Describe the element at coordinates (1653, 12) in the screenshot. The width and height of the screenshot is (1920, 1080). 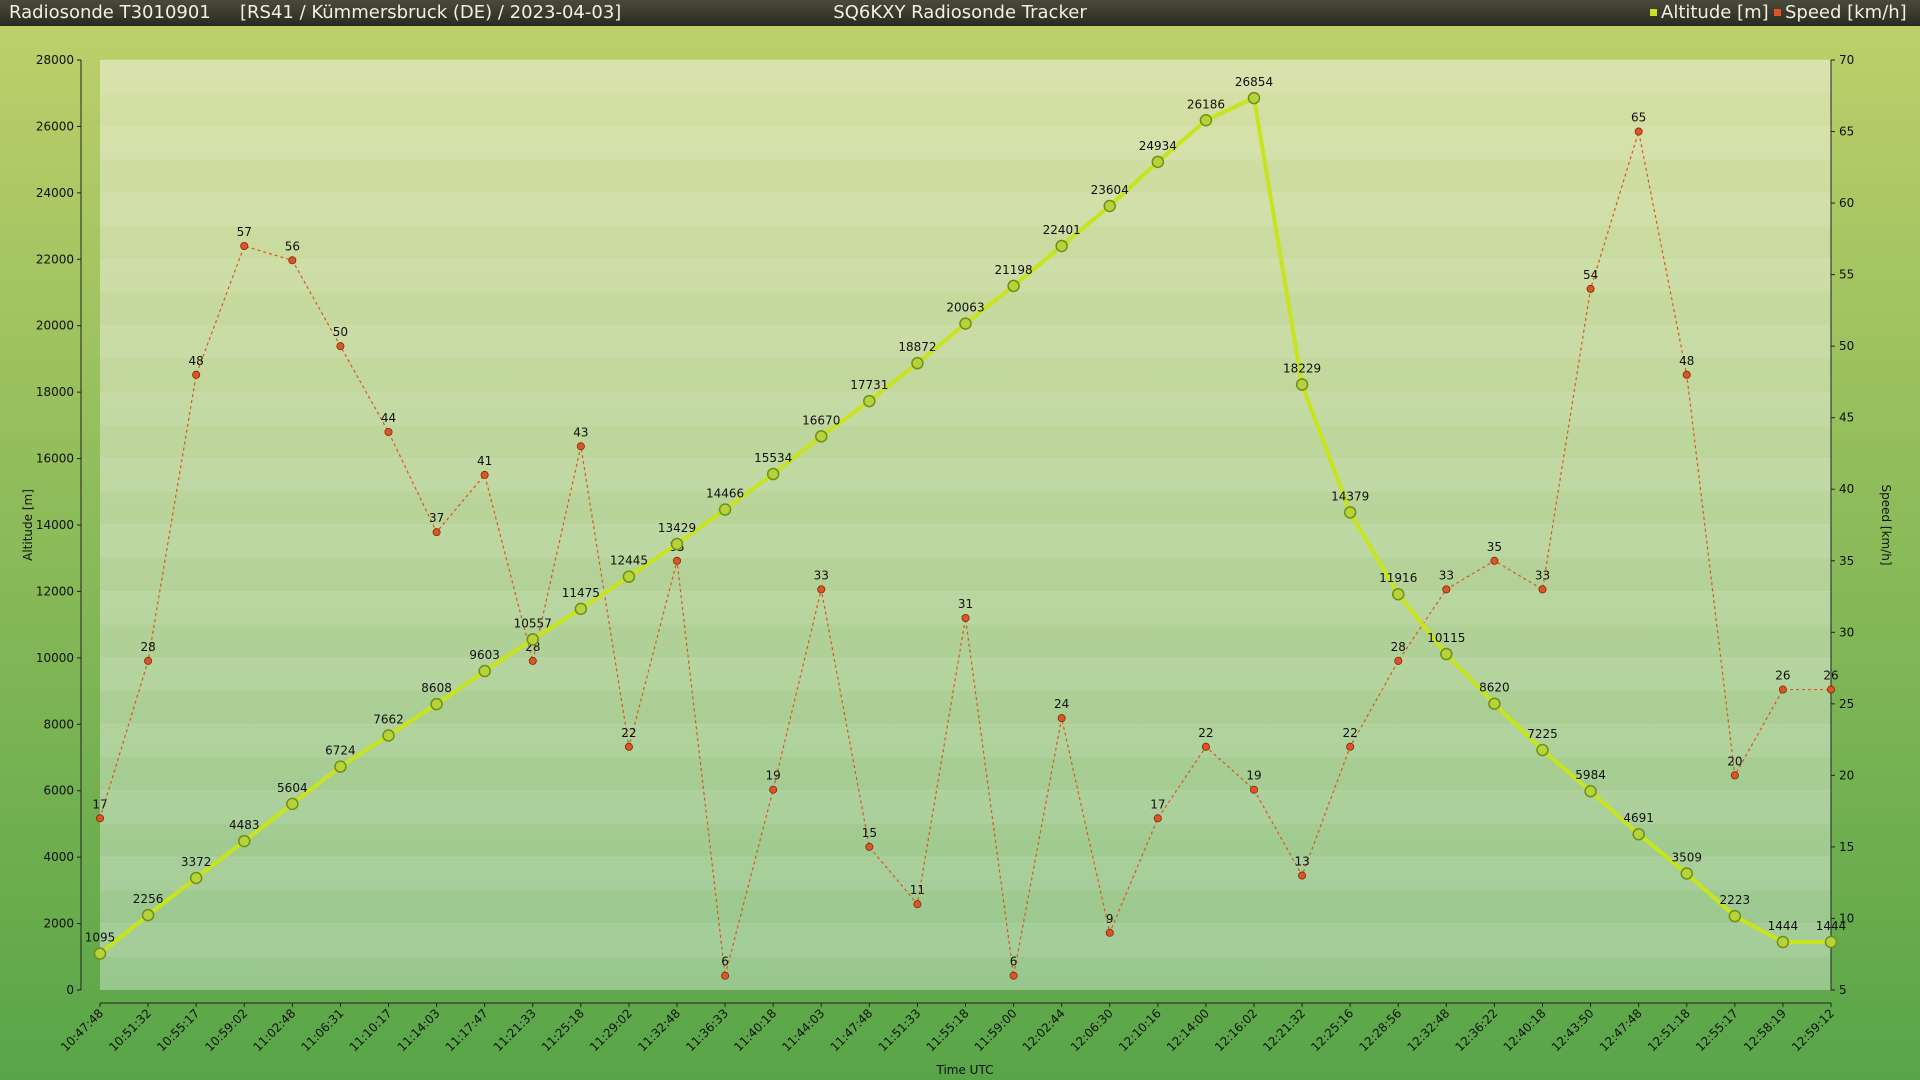
I see `altitude-legend-icon` at that location.